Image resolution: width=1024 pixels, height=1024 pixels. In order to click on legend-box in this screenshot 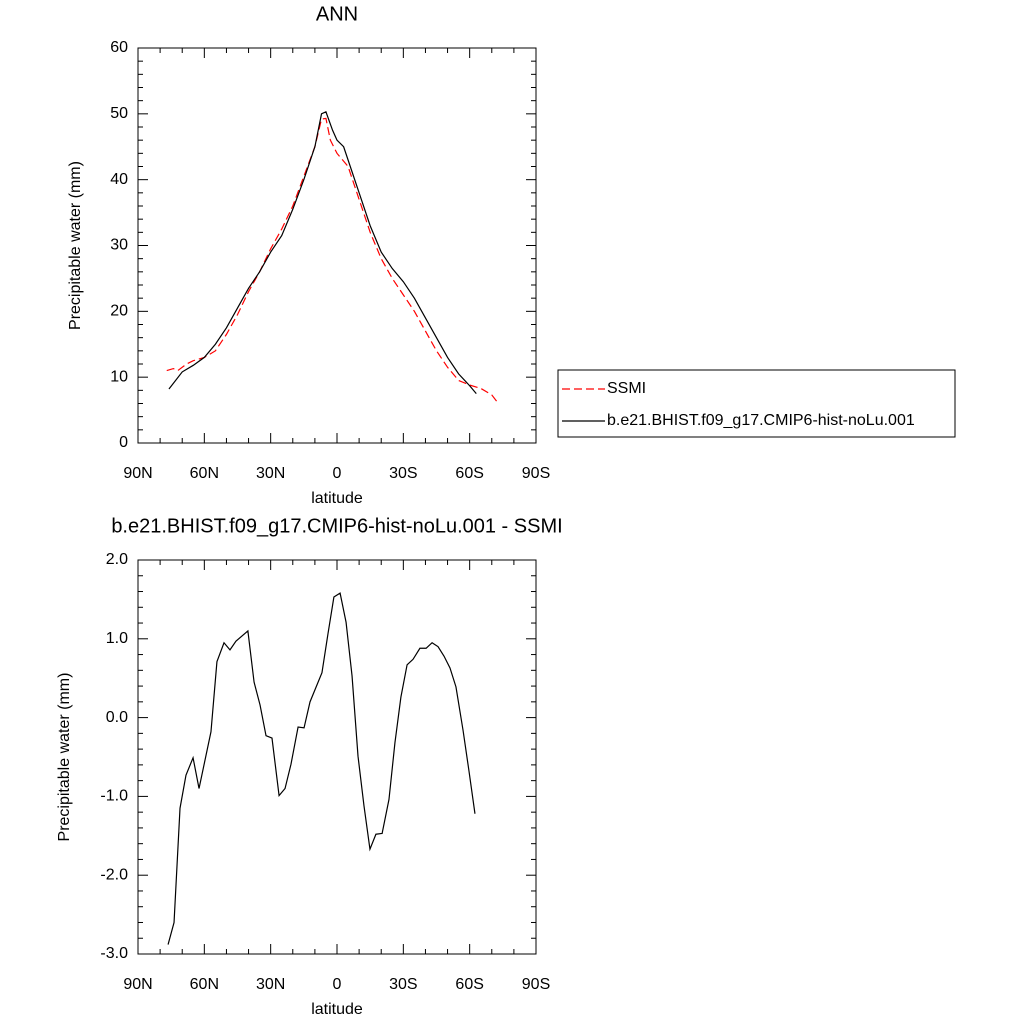, I will do `click(756, 403)`.